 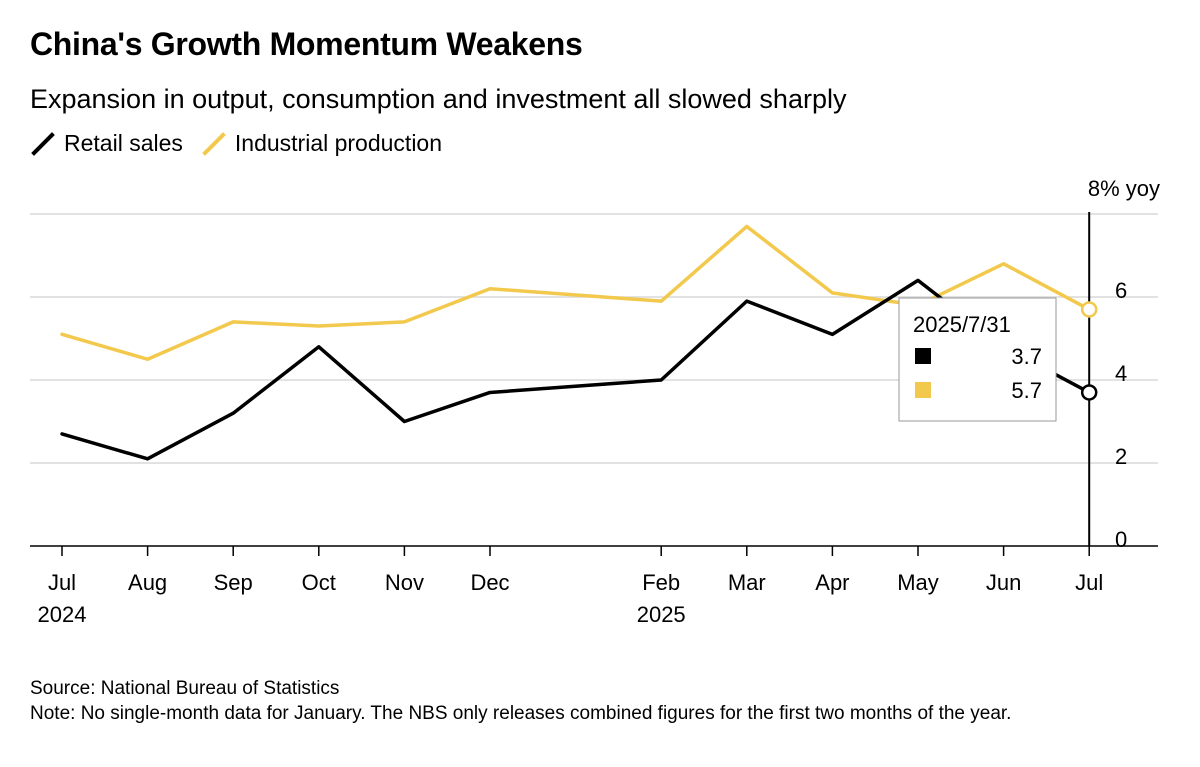 What do you see at coordinates (747, 582) in the screenshot?
I see `x-tick-label: Mar` at bounding box center [747, 582].